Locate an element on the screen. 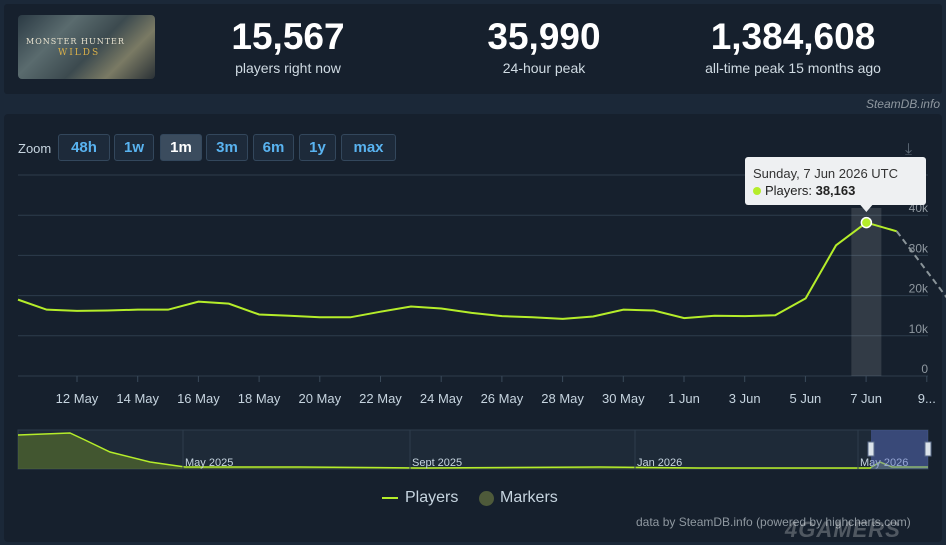 Image resolution: width=946 pixels, height=545 pixels. stat-24h-peak: 35,990 24-hour peak is located at coordinates (544, 46).